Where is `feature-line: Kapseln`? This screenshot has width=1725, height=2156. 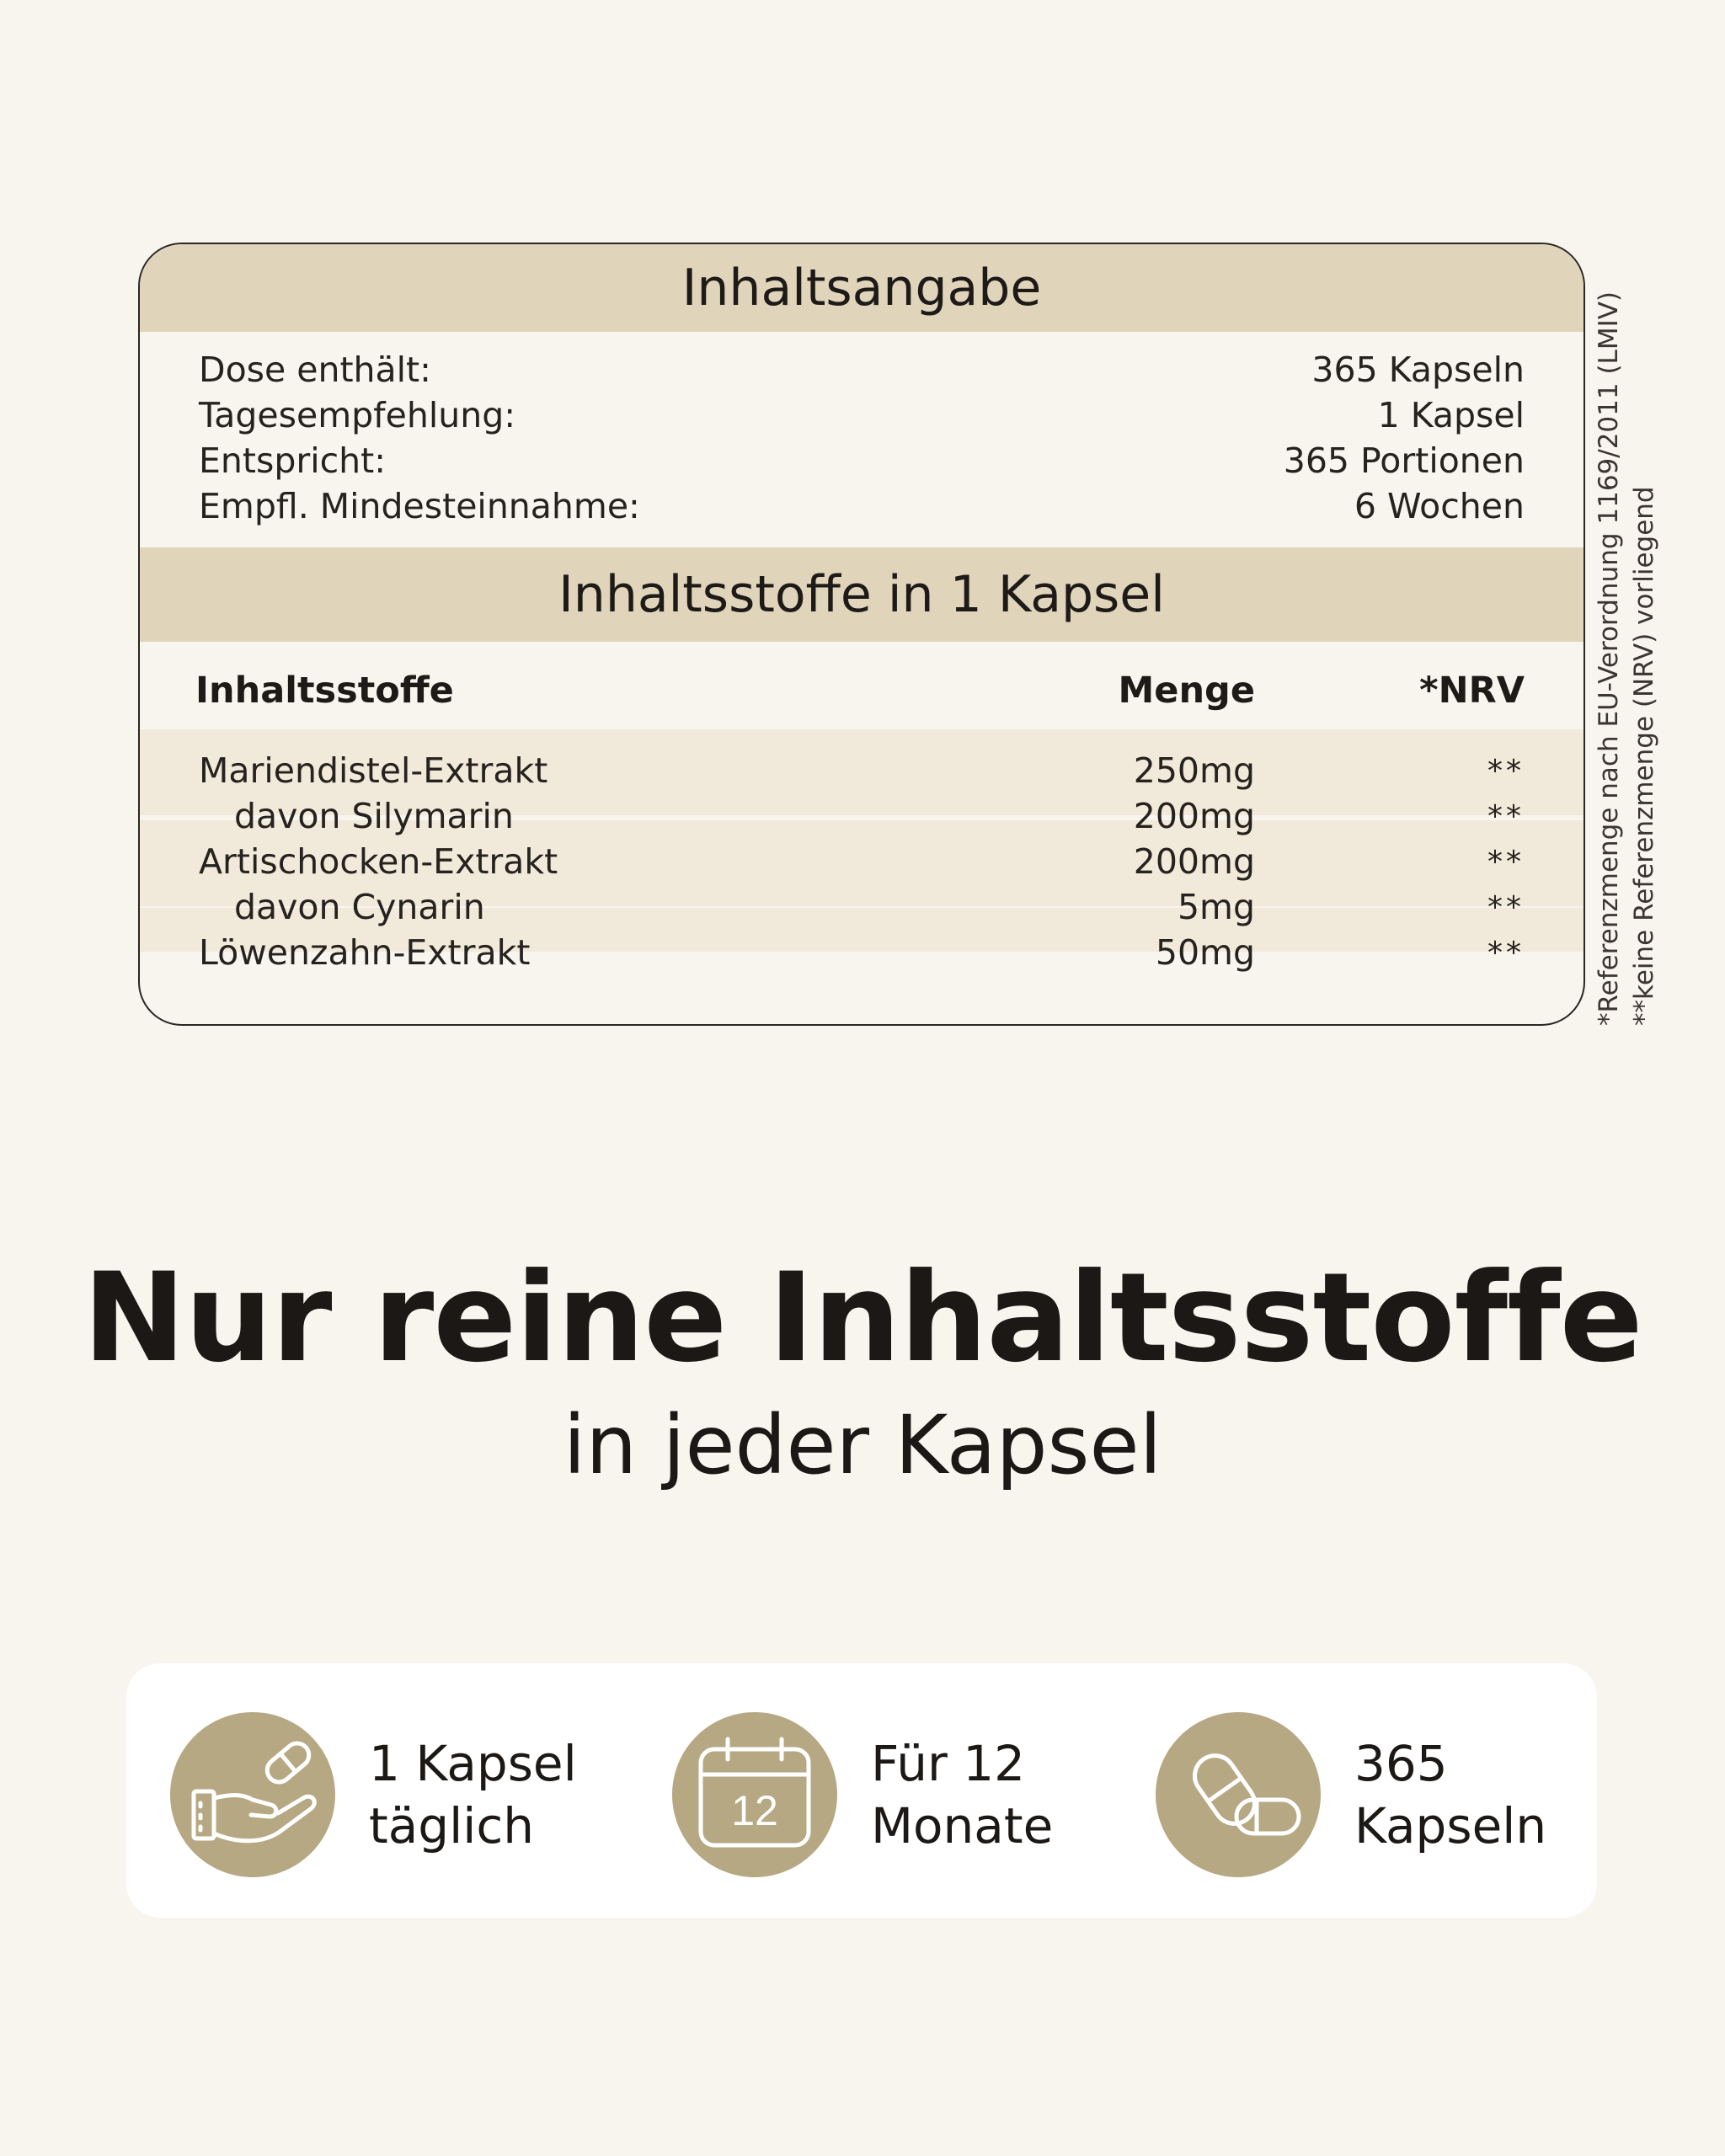
feature-line: Kapseln is located at coordinates (1450, 1825).